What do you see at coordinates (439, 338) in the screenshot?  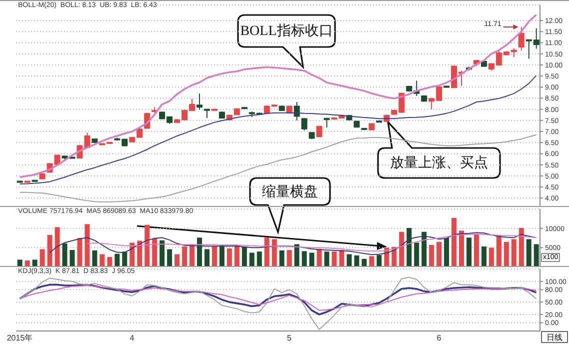 I see `x-tick-label: 6` at bounding box center [439, 338].